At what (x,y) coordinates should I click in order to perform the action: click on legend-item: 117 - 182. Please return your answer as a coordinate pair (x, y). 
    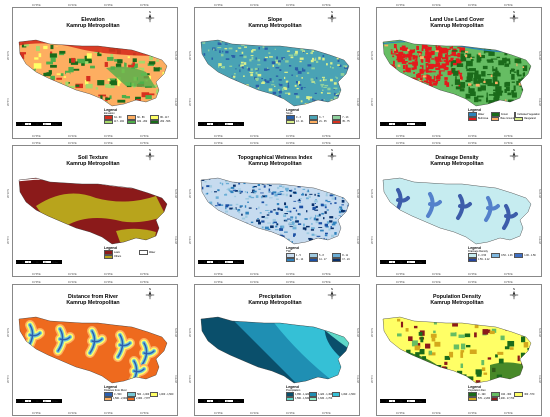
    Looking at the image, I should click on (115, 122).